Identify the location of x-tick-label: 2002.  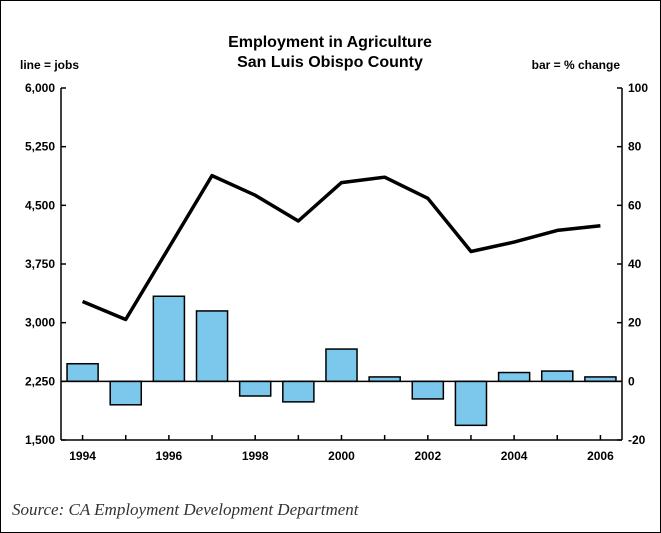
(427, 456).